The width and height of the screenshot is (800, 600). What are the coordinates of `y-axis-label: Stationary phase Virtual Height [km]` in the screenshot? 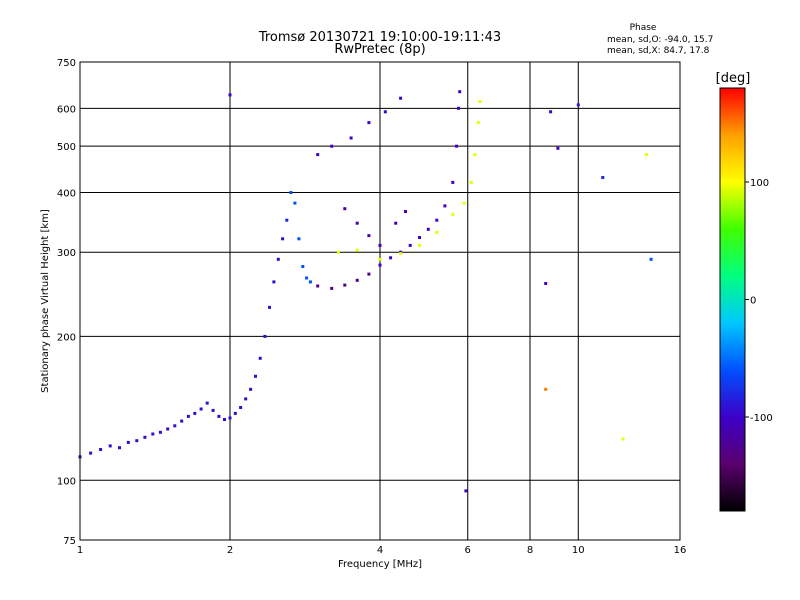 It's located at (45, 301).